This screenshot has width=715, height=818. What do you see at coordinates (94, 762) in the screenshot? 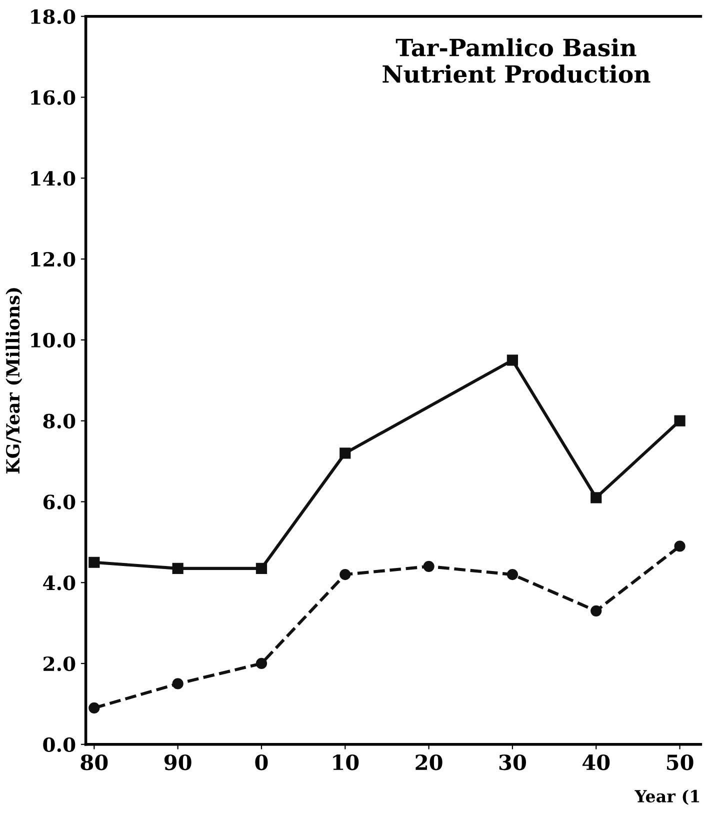
I see `x-tick-label: 80` at bounding box center [94, 762].